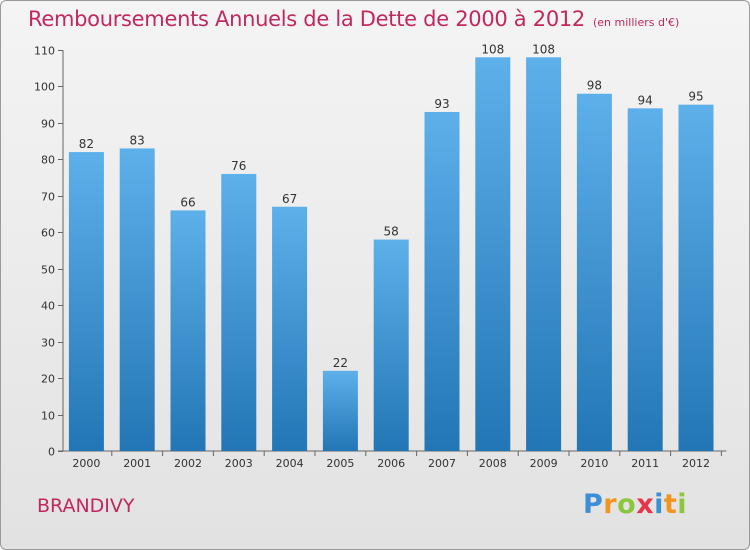  I want to click on logo-letter: x, so click(645, 504).